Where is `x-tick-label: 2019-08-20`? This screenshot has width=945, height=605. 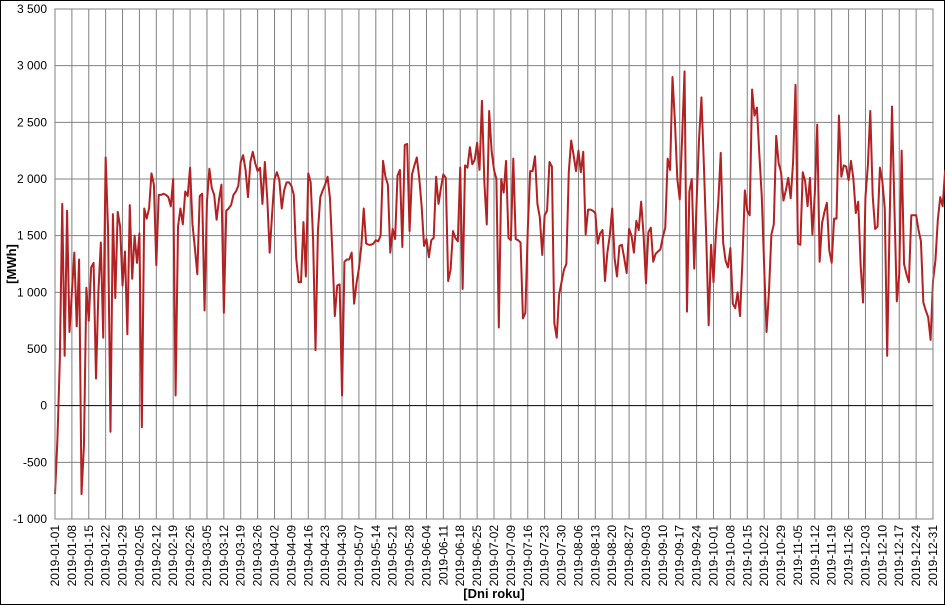
x-tick-label: 2019-08-20 is located at coordinates (612, 556).